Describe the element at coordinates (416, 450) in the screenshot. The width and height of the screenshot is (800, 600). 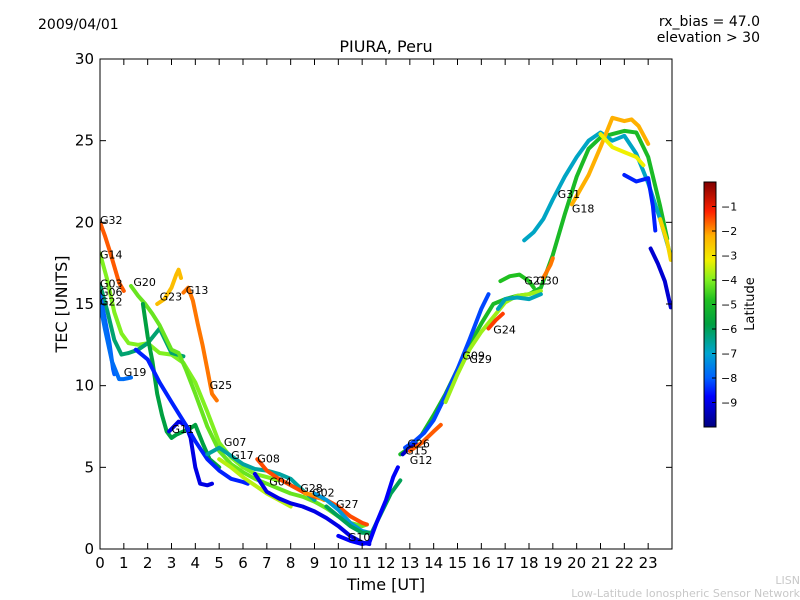
I see `sat-label-g15: G15` at that location.